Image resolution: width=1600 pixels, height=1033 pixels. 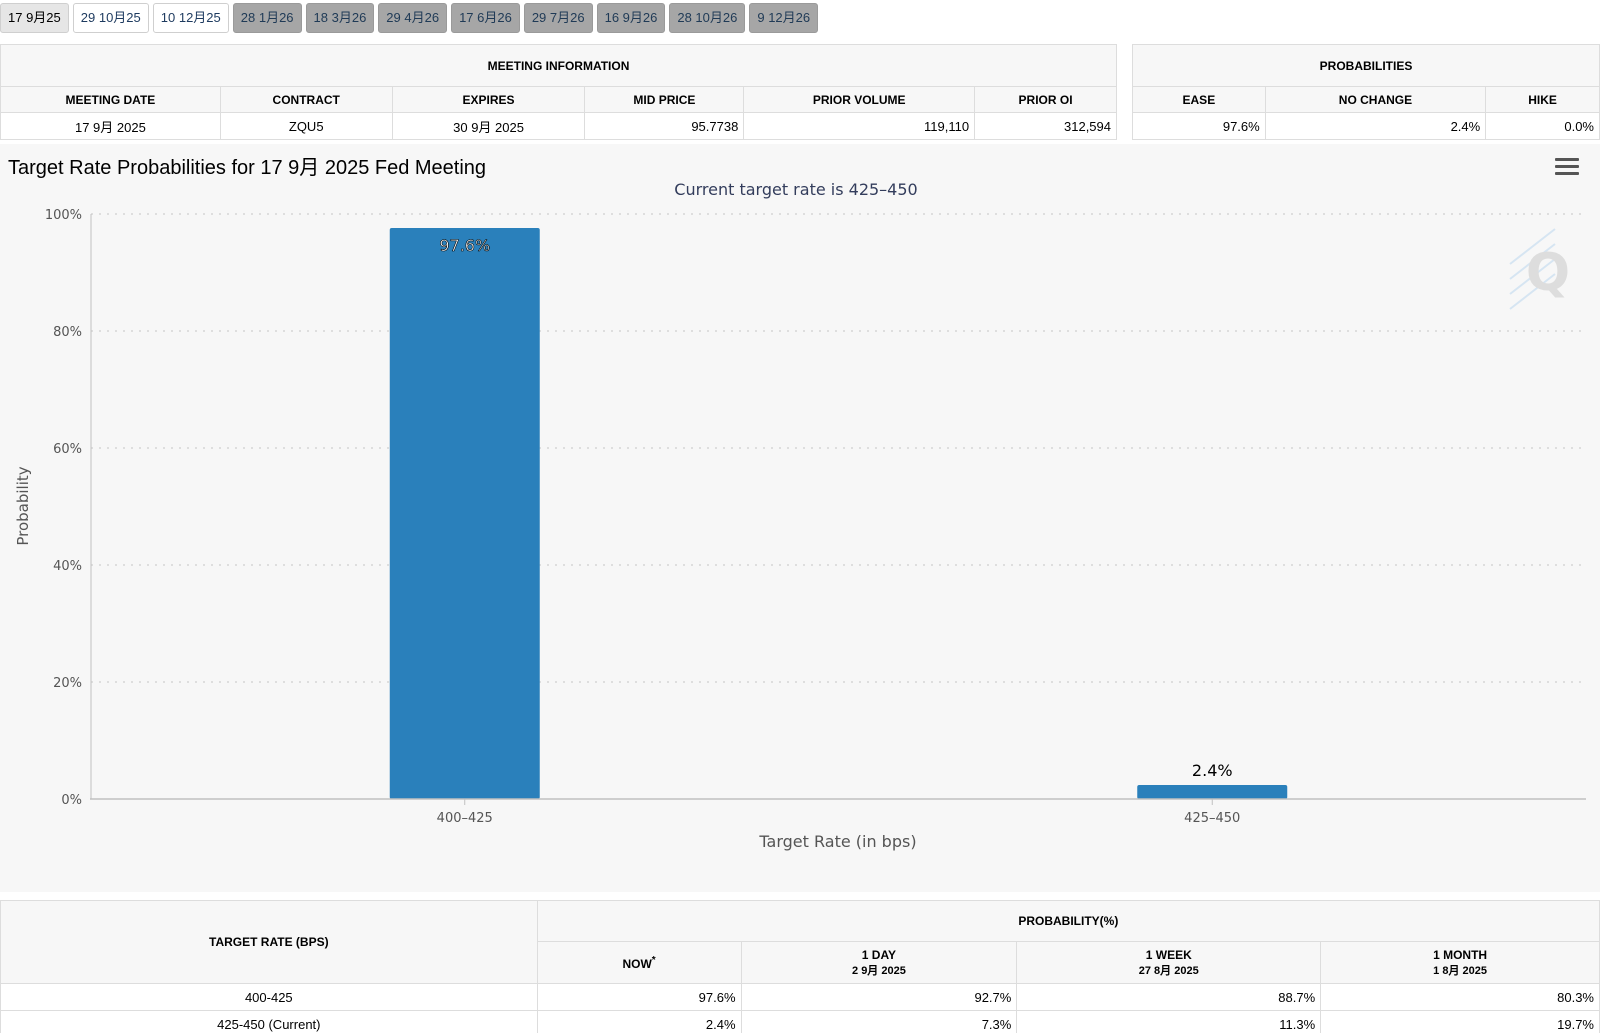 What do you see at coordinates (859, 126) in the screenshot?
I see `cell-prior-volume: 119,110` at bounding box center [859, 126].